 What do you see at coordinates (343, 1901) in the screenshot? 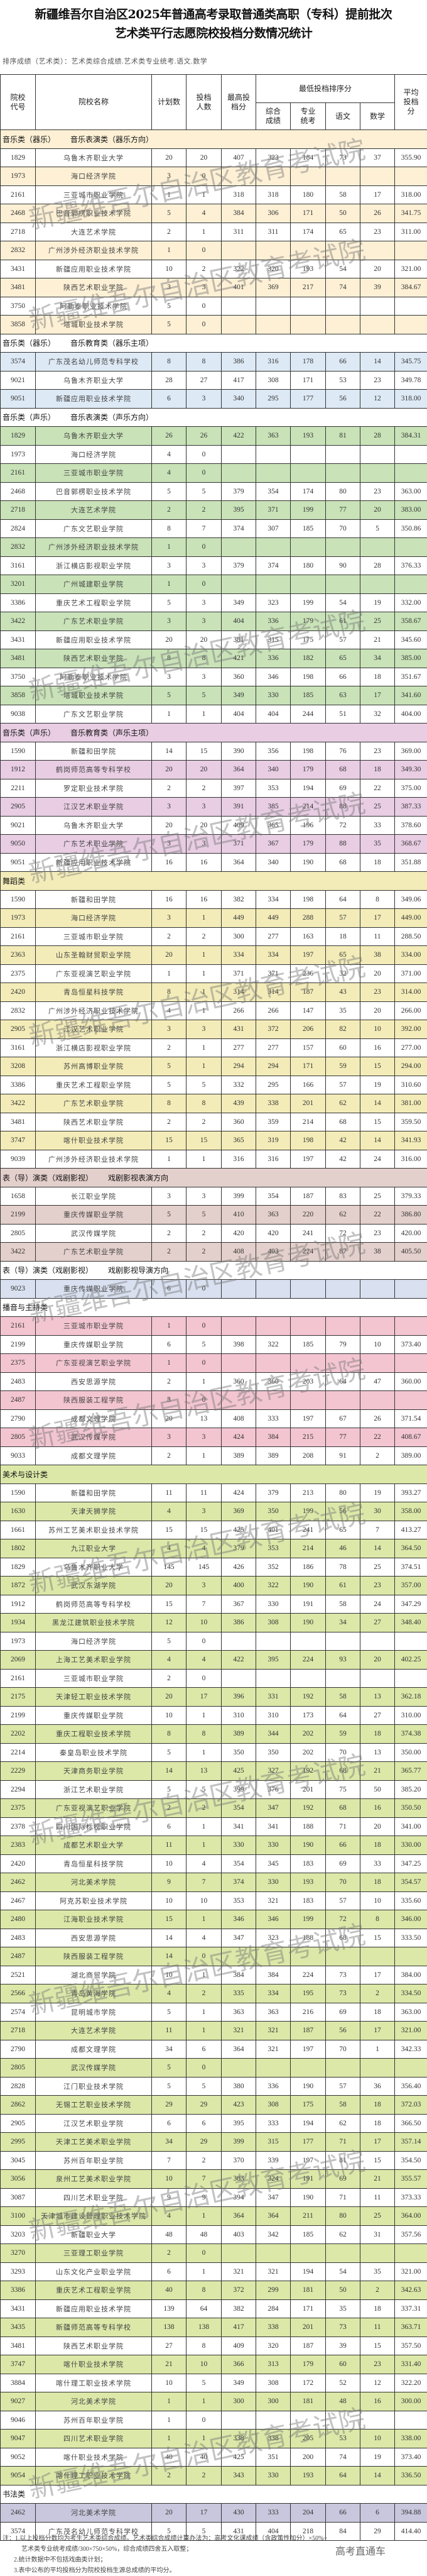
I see `cell-chinese: 57` at bounding box center [343, 1901].